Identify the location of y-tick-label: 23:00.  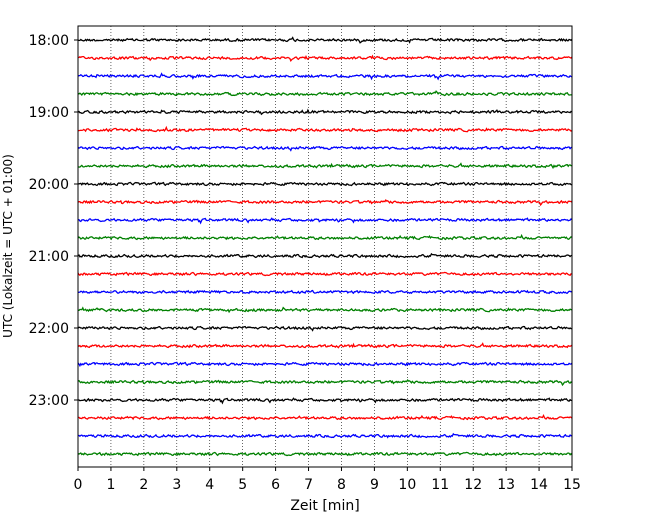
(49, 401).